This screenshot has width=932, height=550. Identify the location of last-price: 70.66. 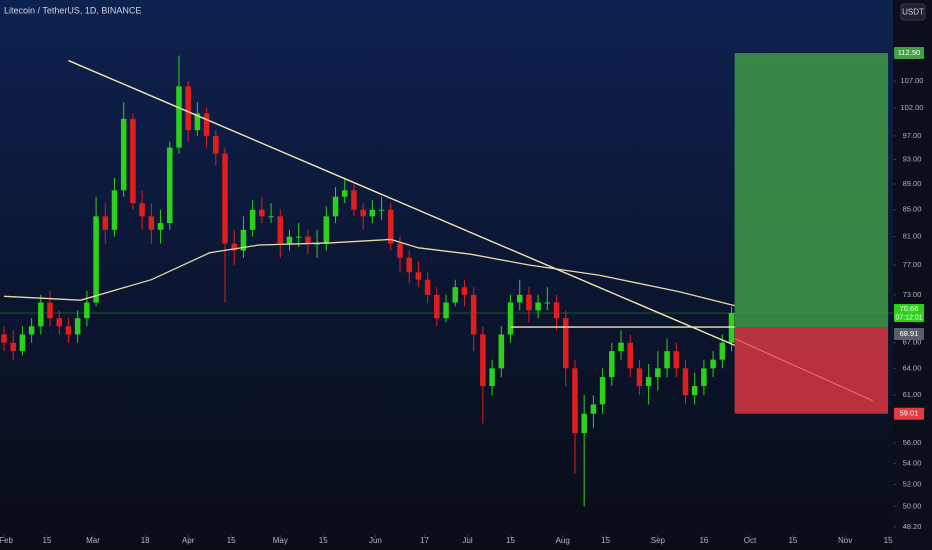
(909, 308).